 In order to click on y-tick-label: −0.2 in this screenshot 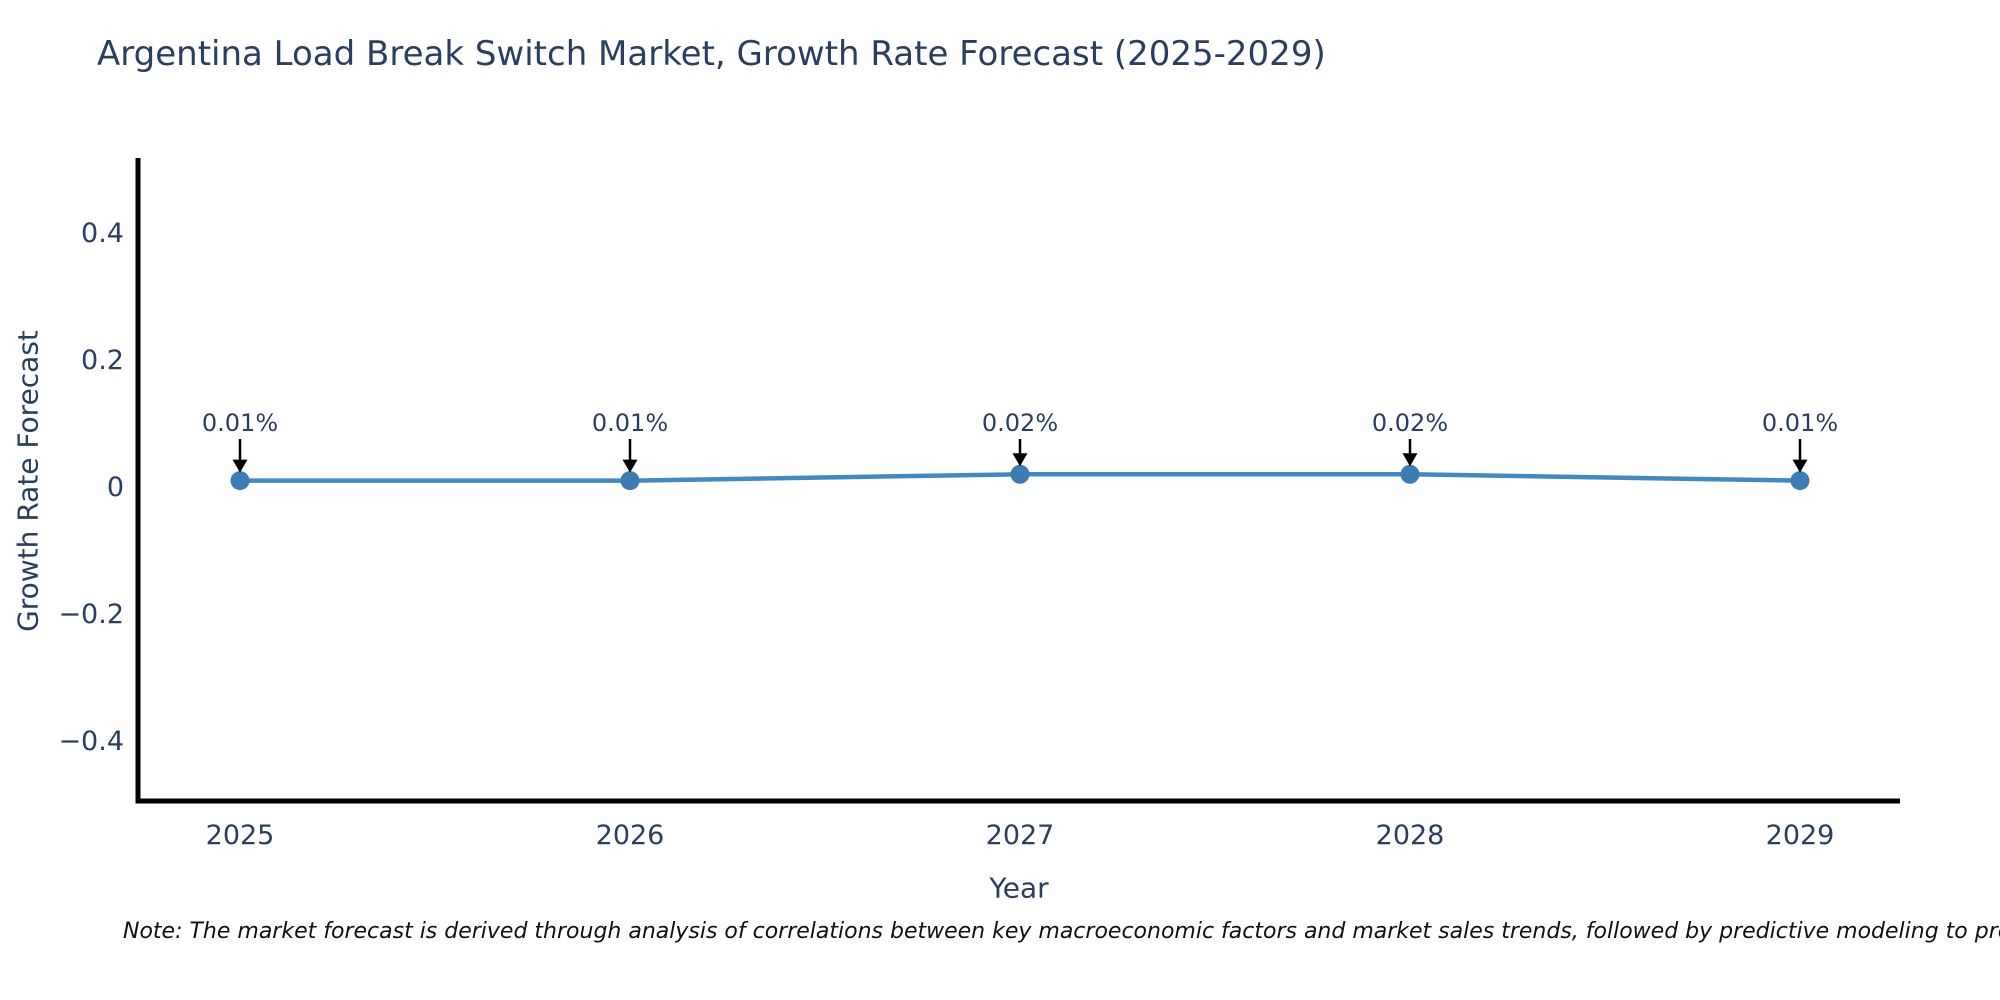, I will do `click(91, 614)`.